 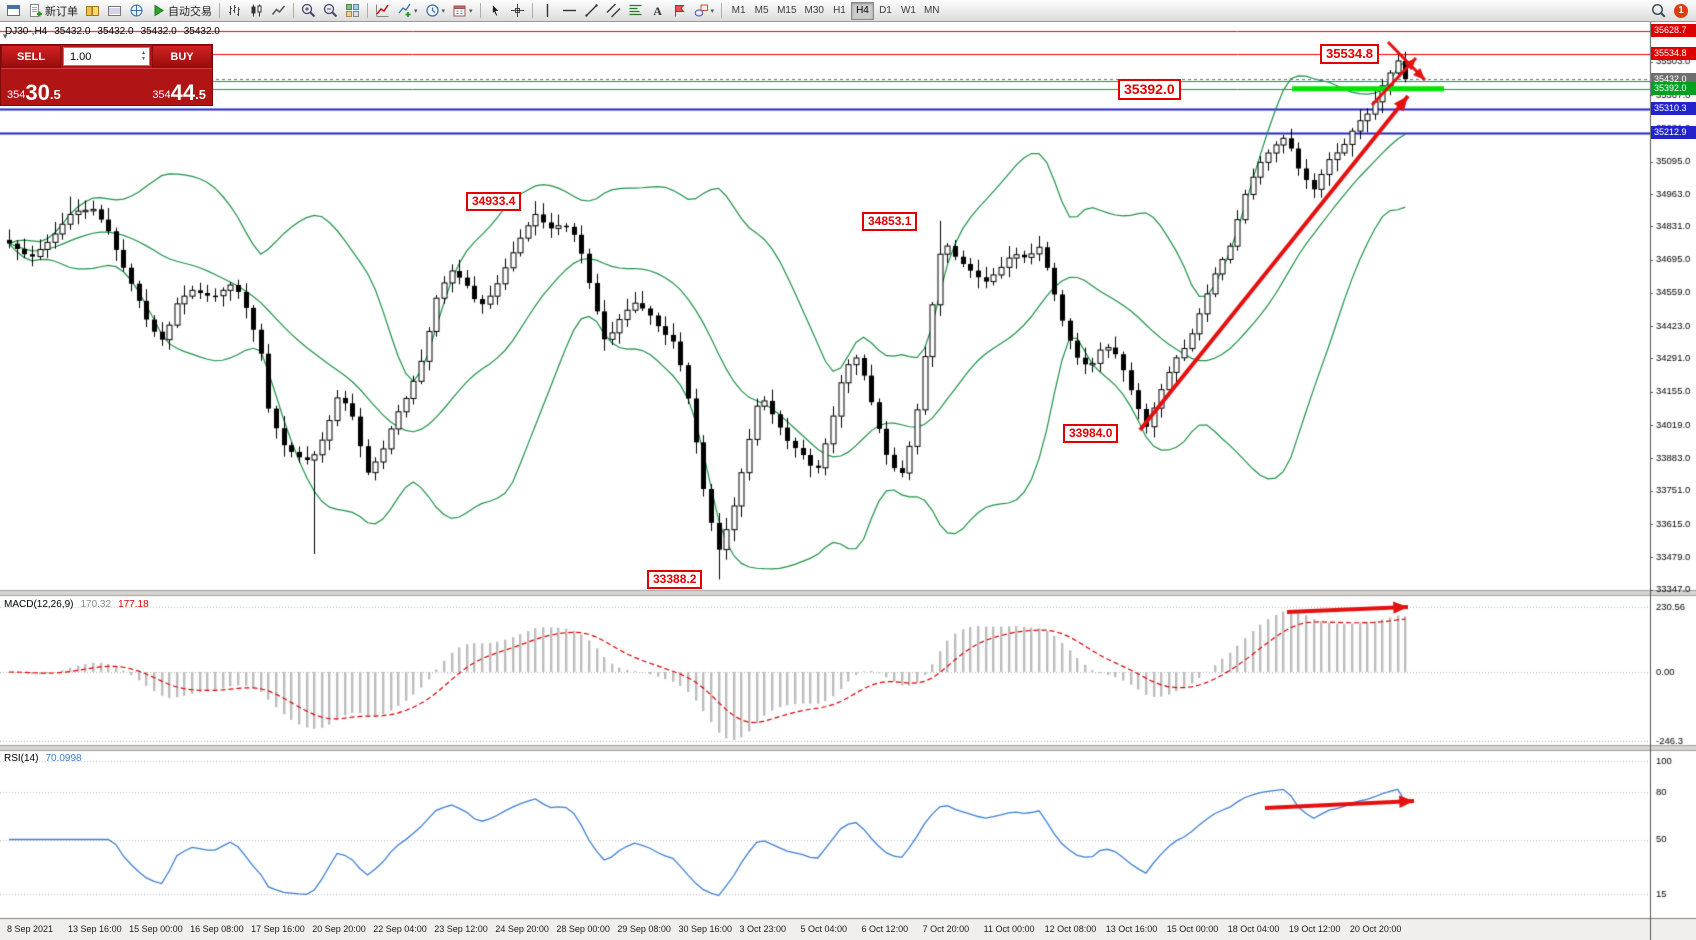 What do you see at coordinates (13, 11) in the screenshot?
I see `chart-window-icon` at bounding box center [13, 11].